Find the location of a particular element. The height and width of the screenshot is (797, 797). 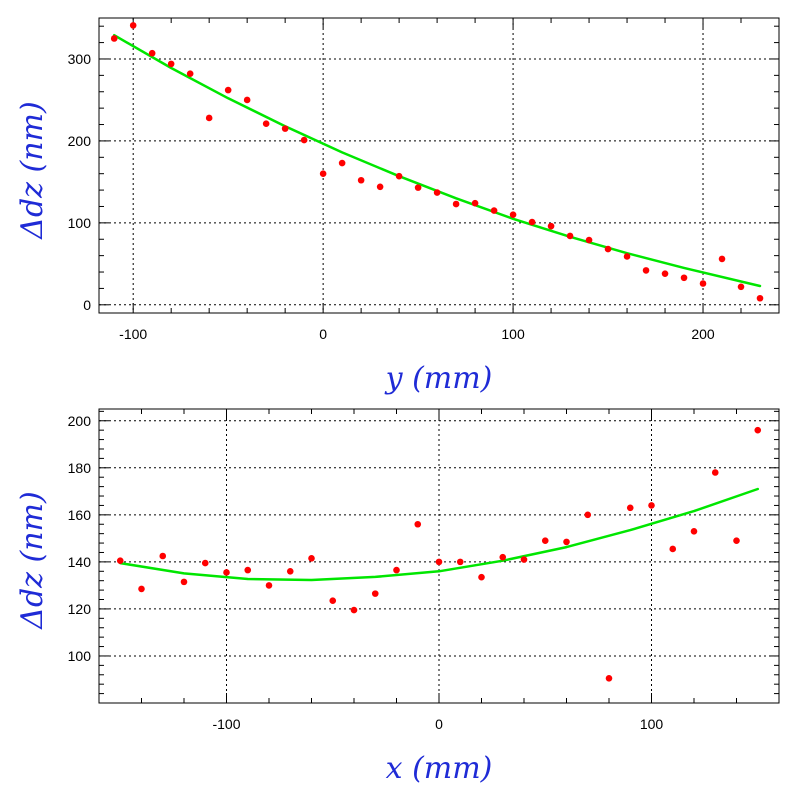

y-tick-label: 0 is located at coordinates (87, 305).